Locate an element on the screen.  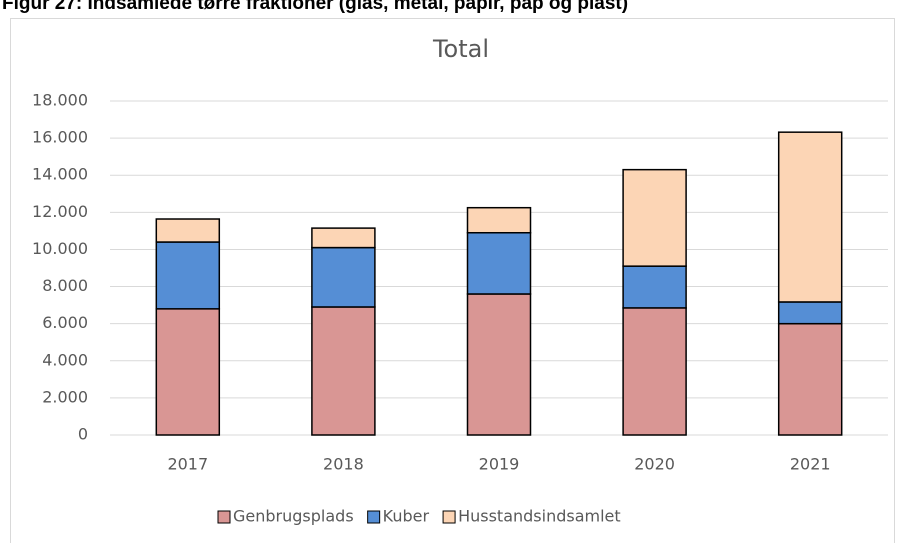
x-tick-label: 2018 is located at coordinates (343, 464).